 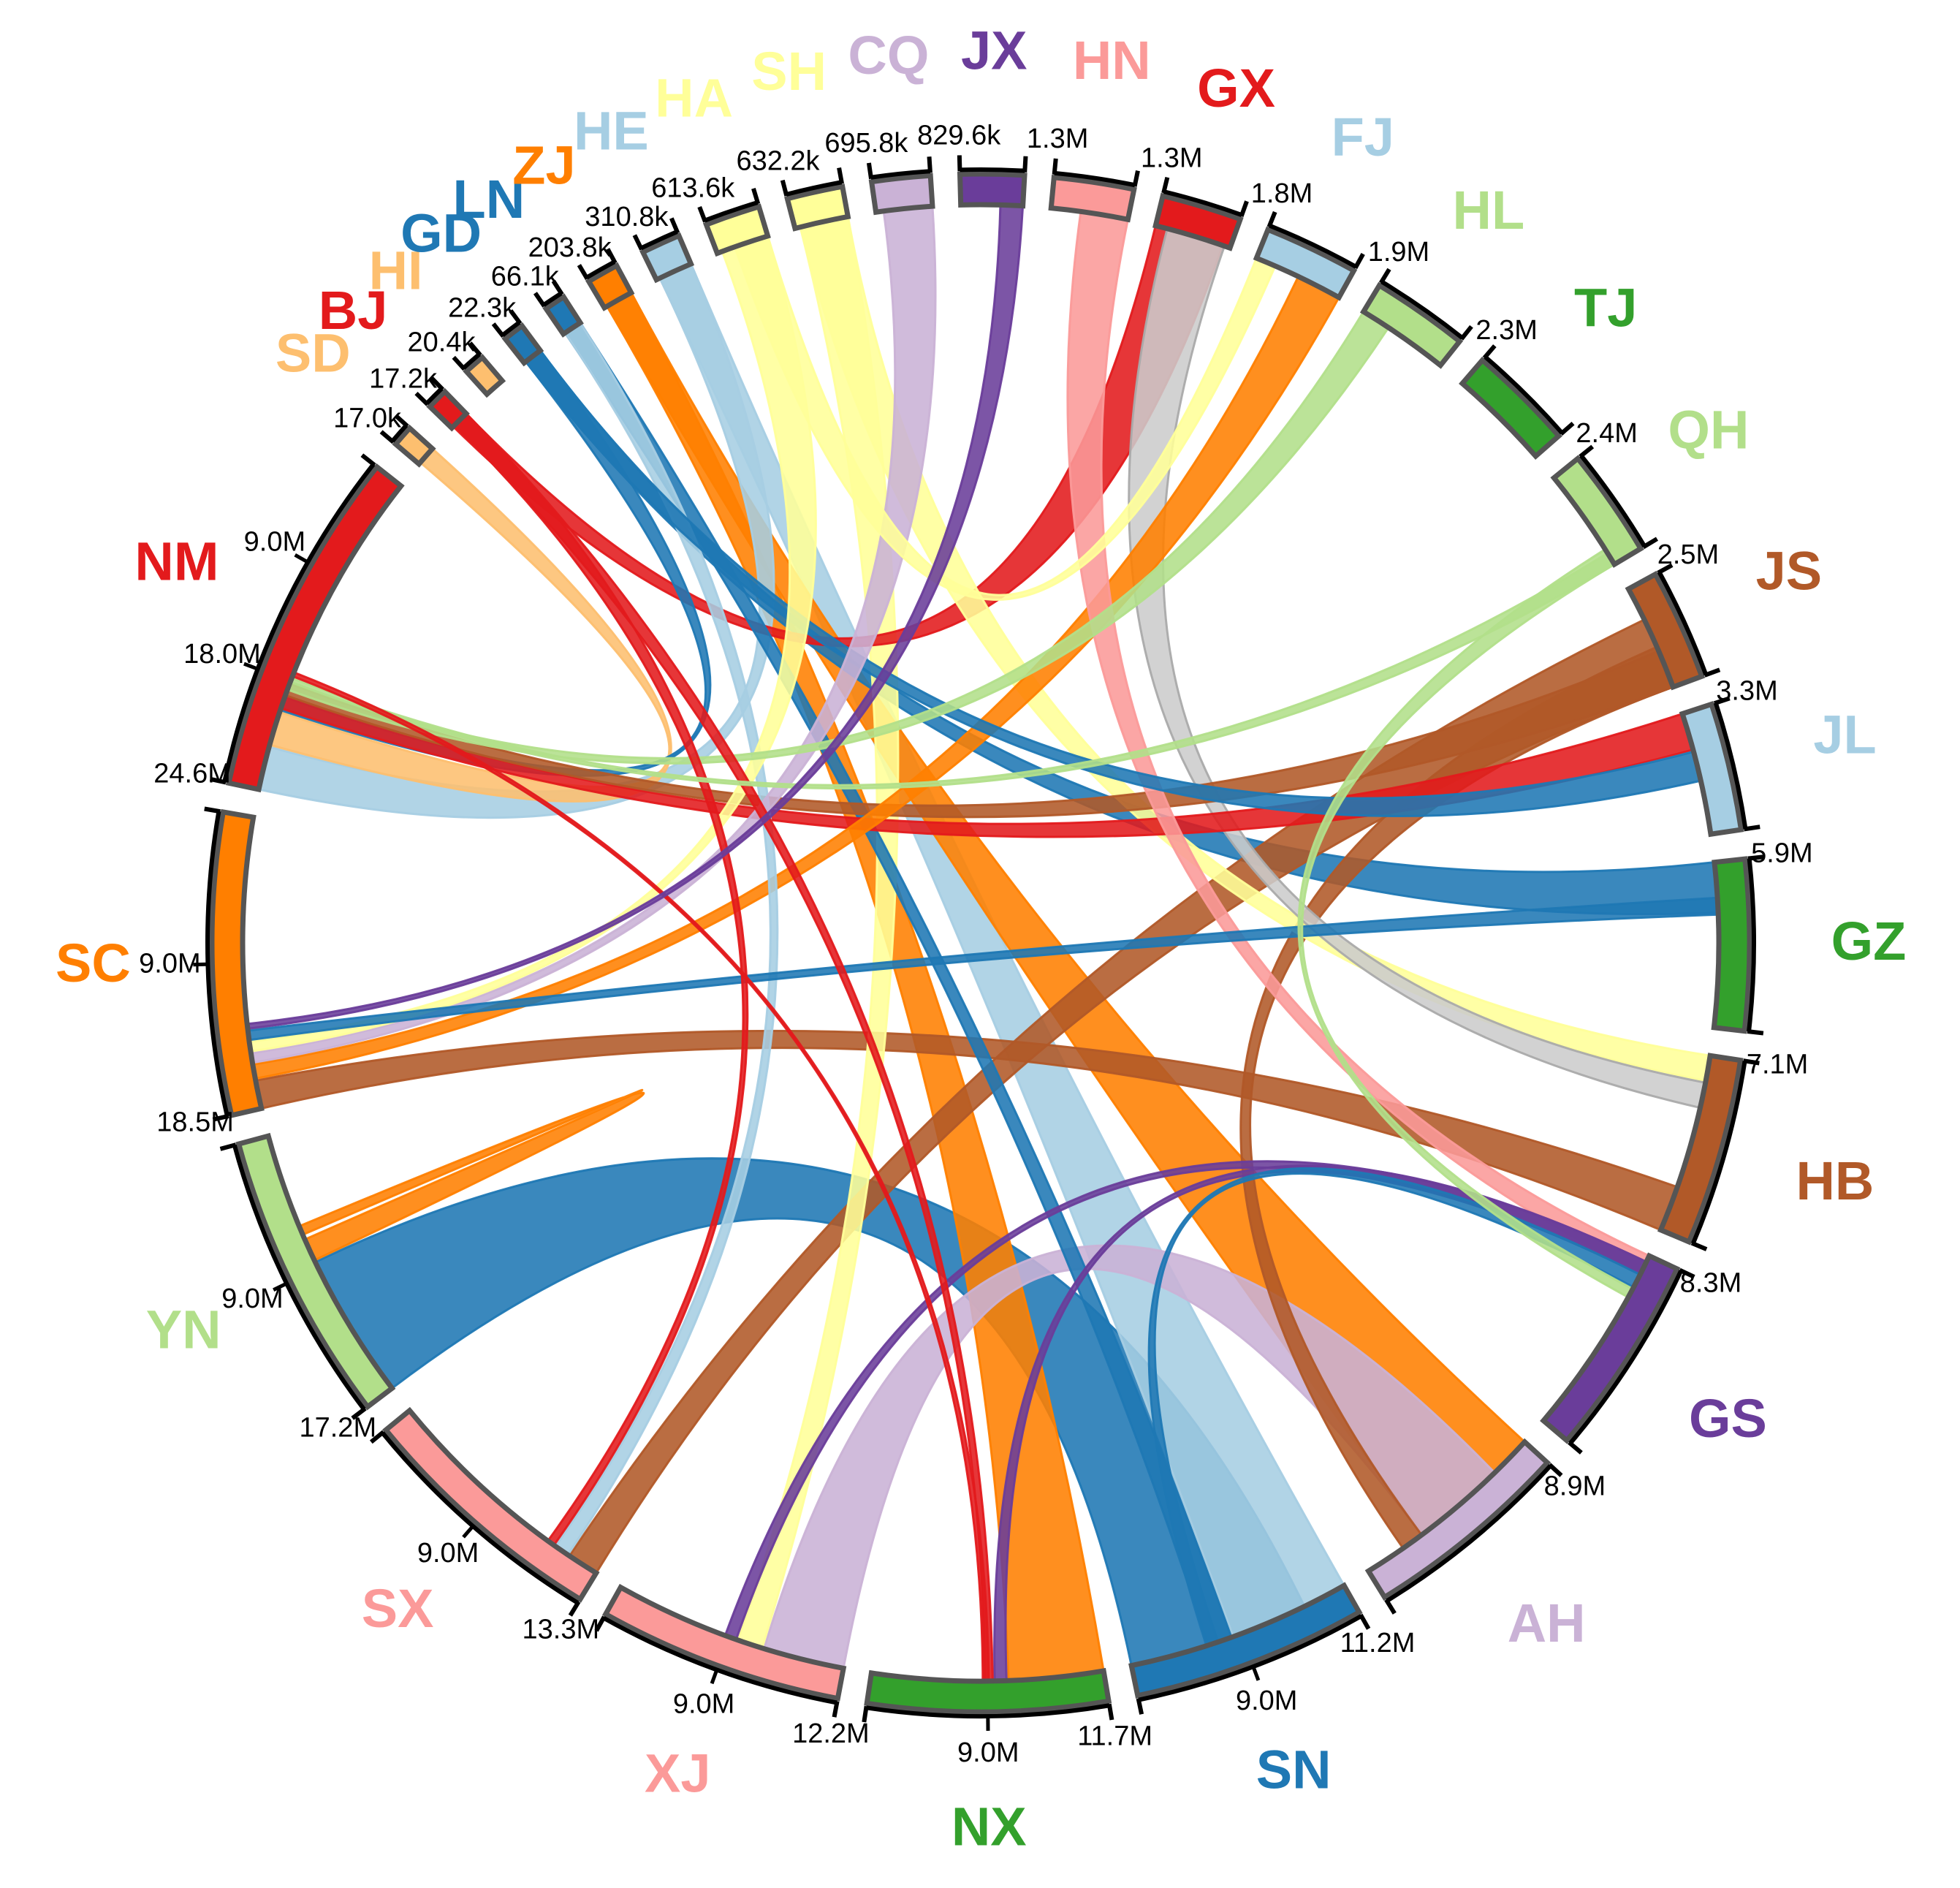 What do you see at coordinates (315, 628) in the screenshot?
I see `node-arc-nm` at bounding box center [315, 628].